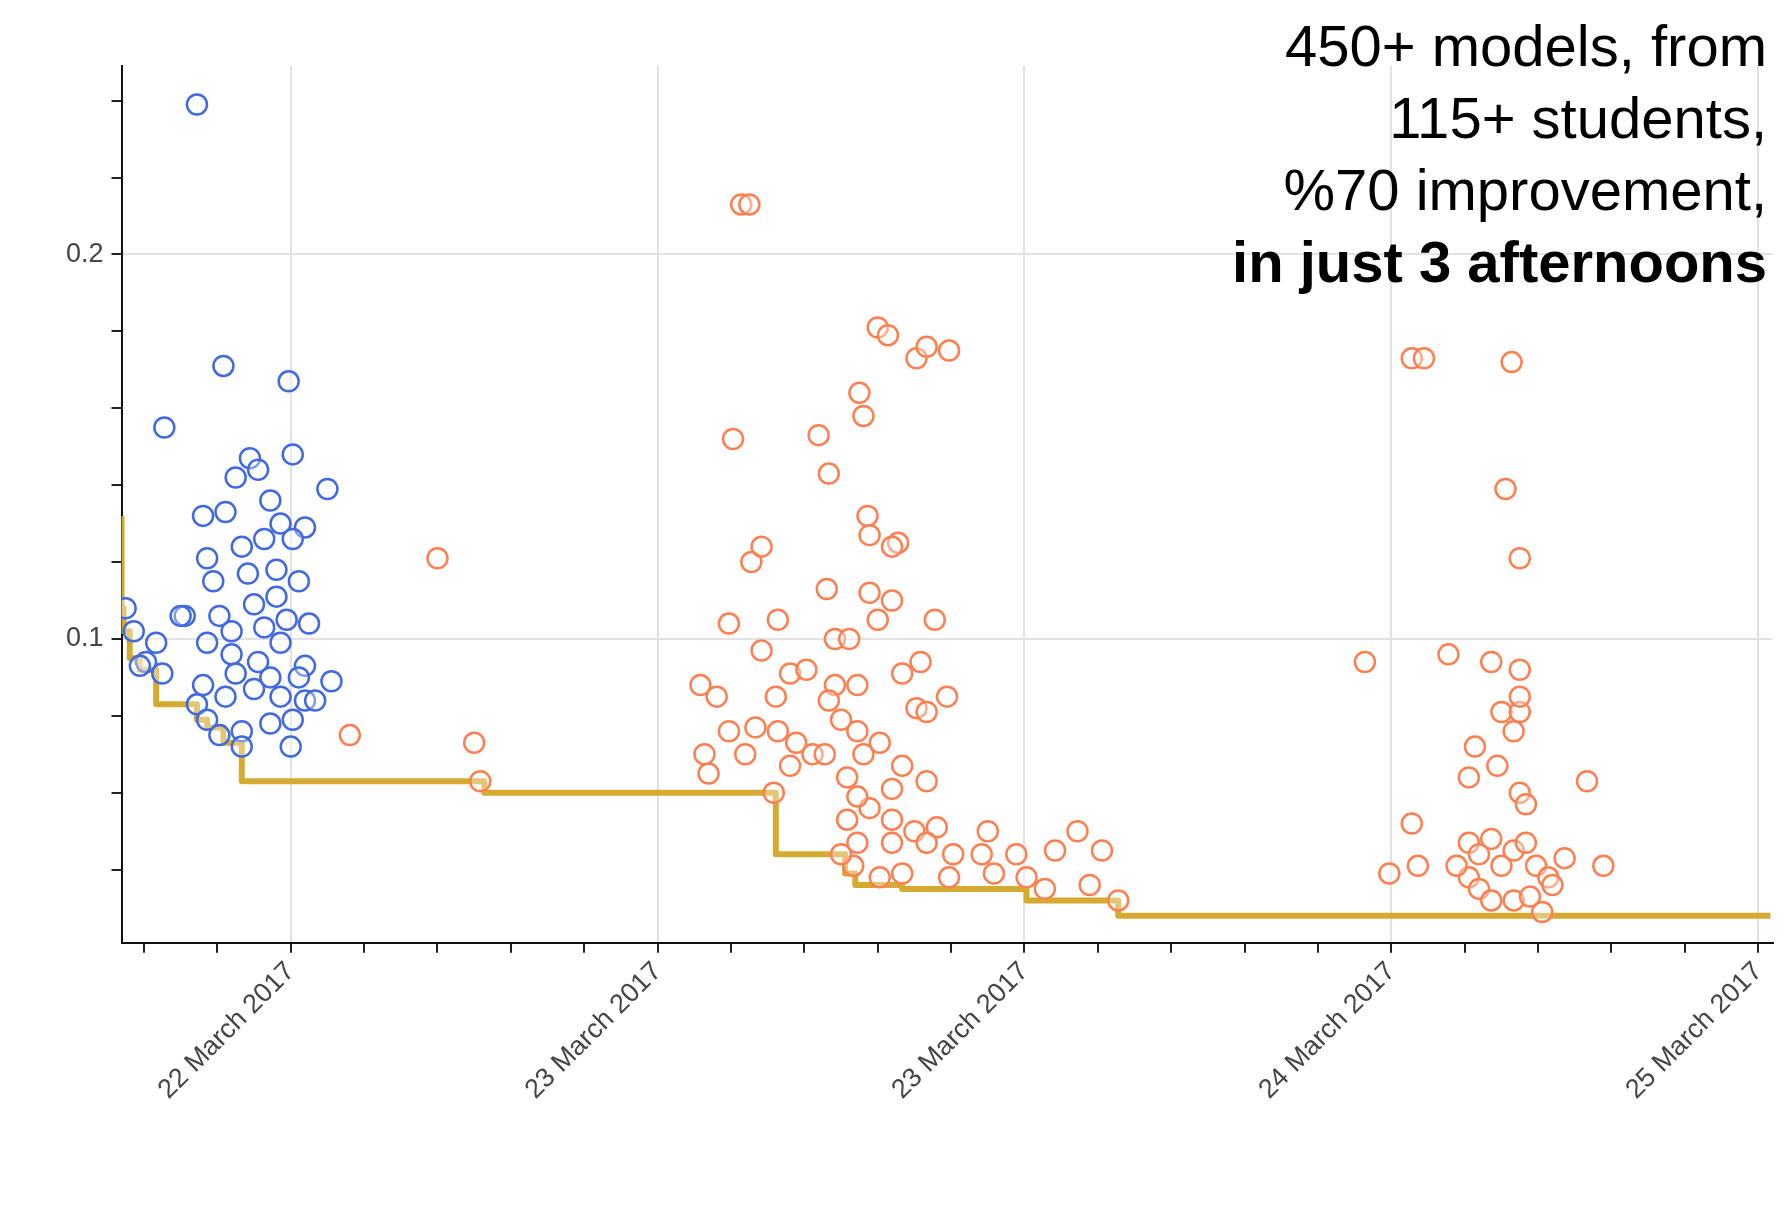  Describe the element at coordinates (1499, 262) in the screenshot. I see `annotation: in just 3 afternoons` at that location.